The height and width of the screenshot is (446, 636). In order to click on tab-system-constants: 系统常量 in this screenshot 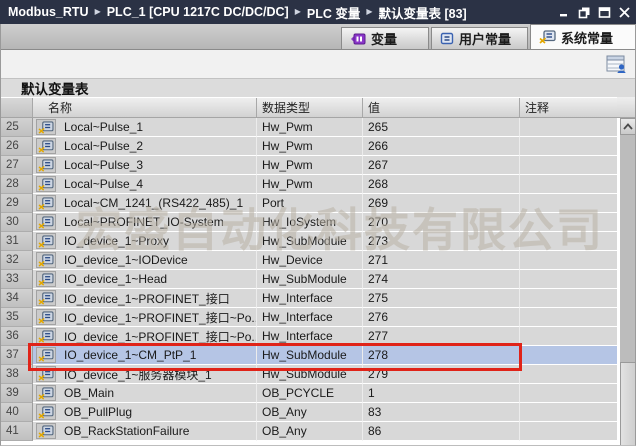, I will do `click(583, 36)`.